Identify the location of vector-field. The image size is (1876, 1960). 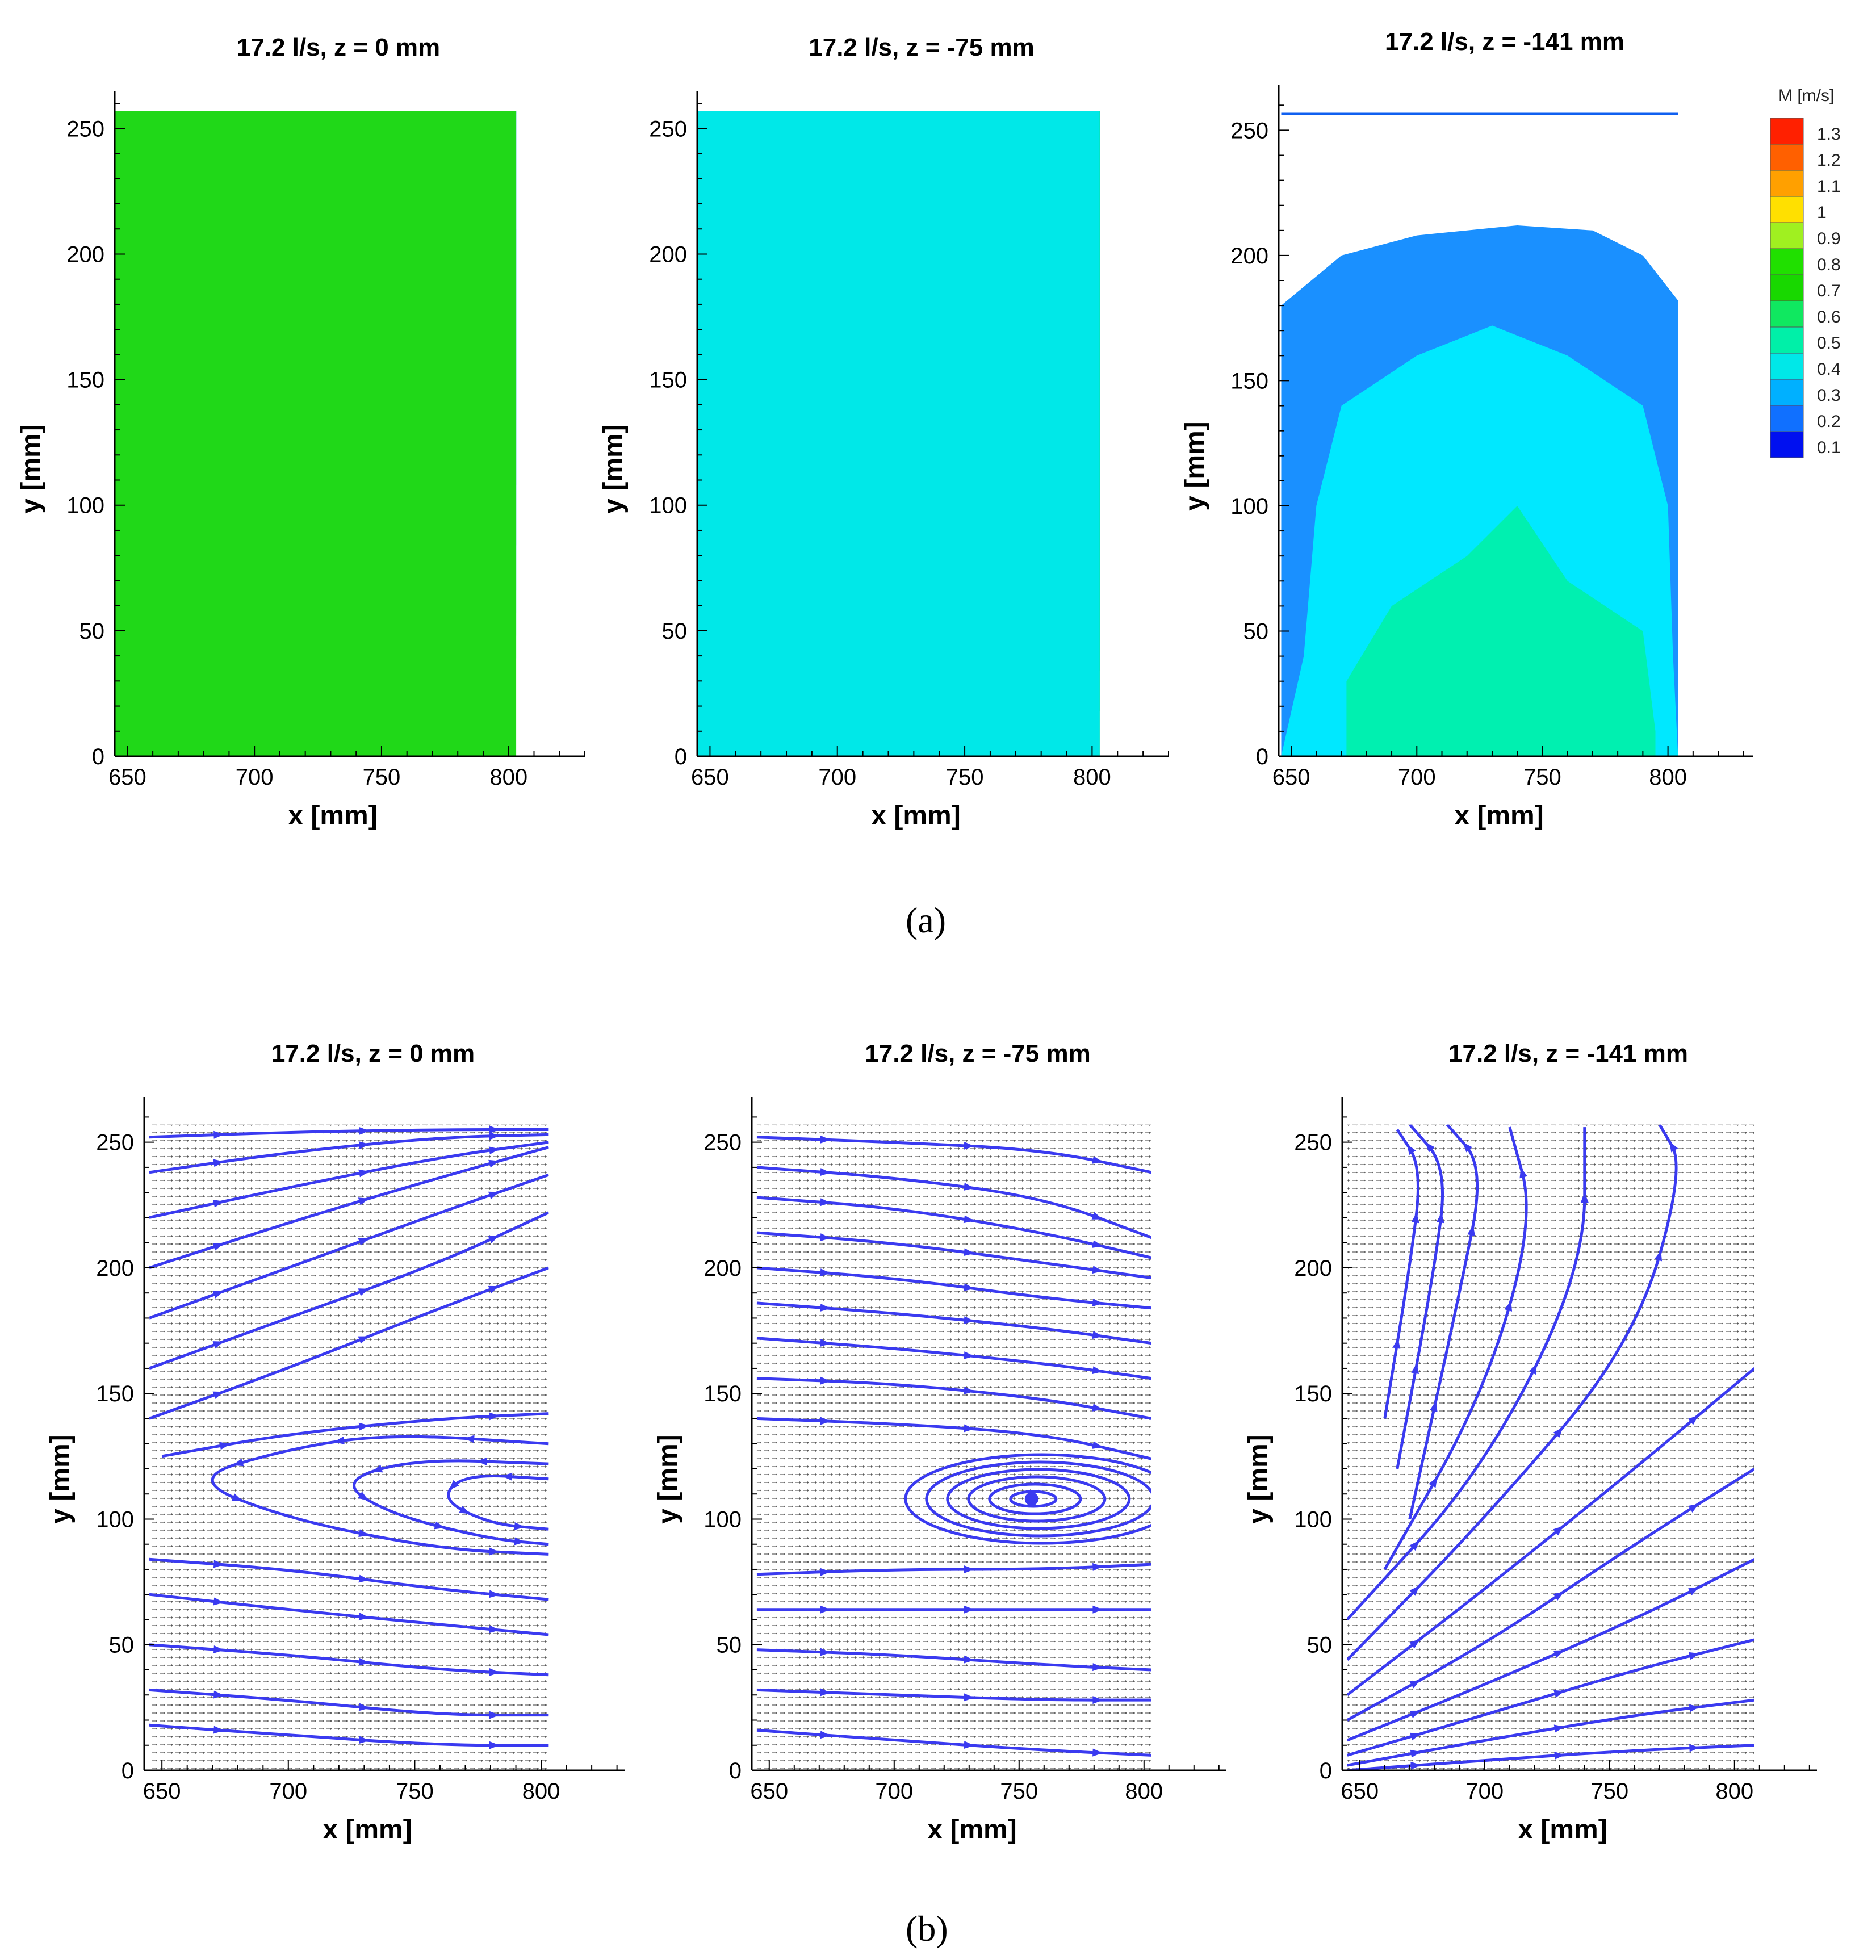
(1551, 1447).